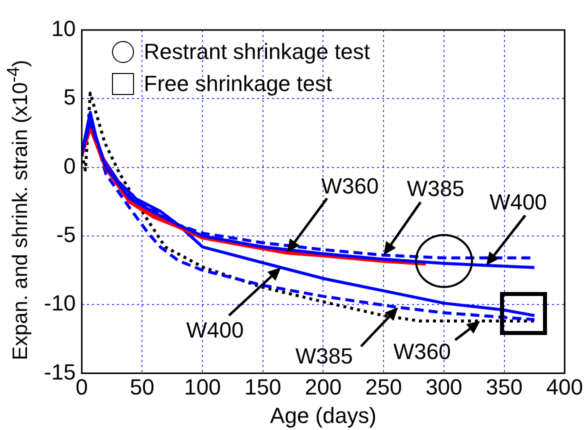  I want to click on x-tick-label: 350, so click(504, 387).